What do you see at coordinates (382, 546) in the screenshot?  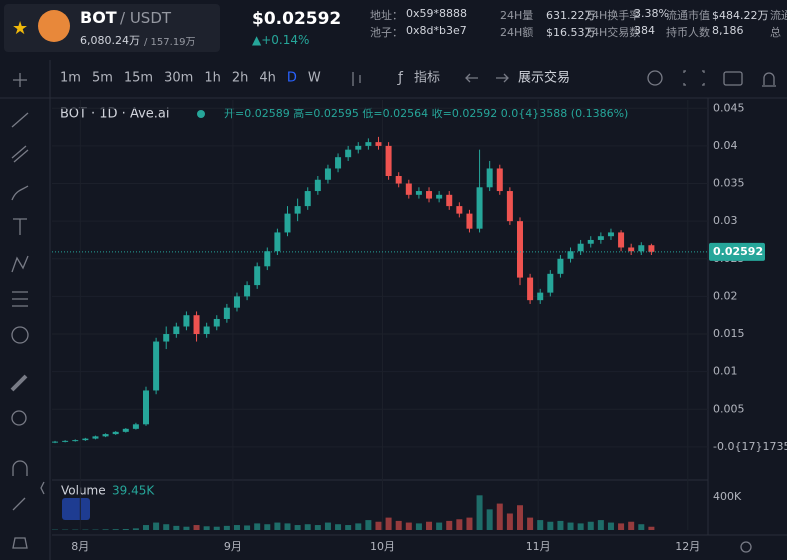 I see `x-tick-label: 10月` at bounding box center [382, 546].